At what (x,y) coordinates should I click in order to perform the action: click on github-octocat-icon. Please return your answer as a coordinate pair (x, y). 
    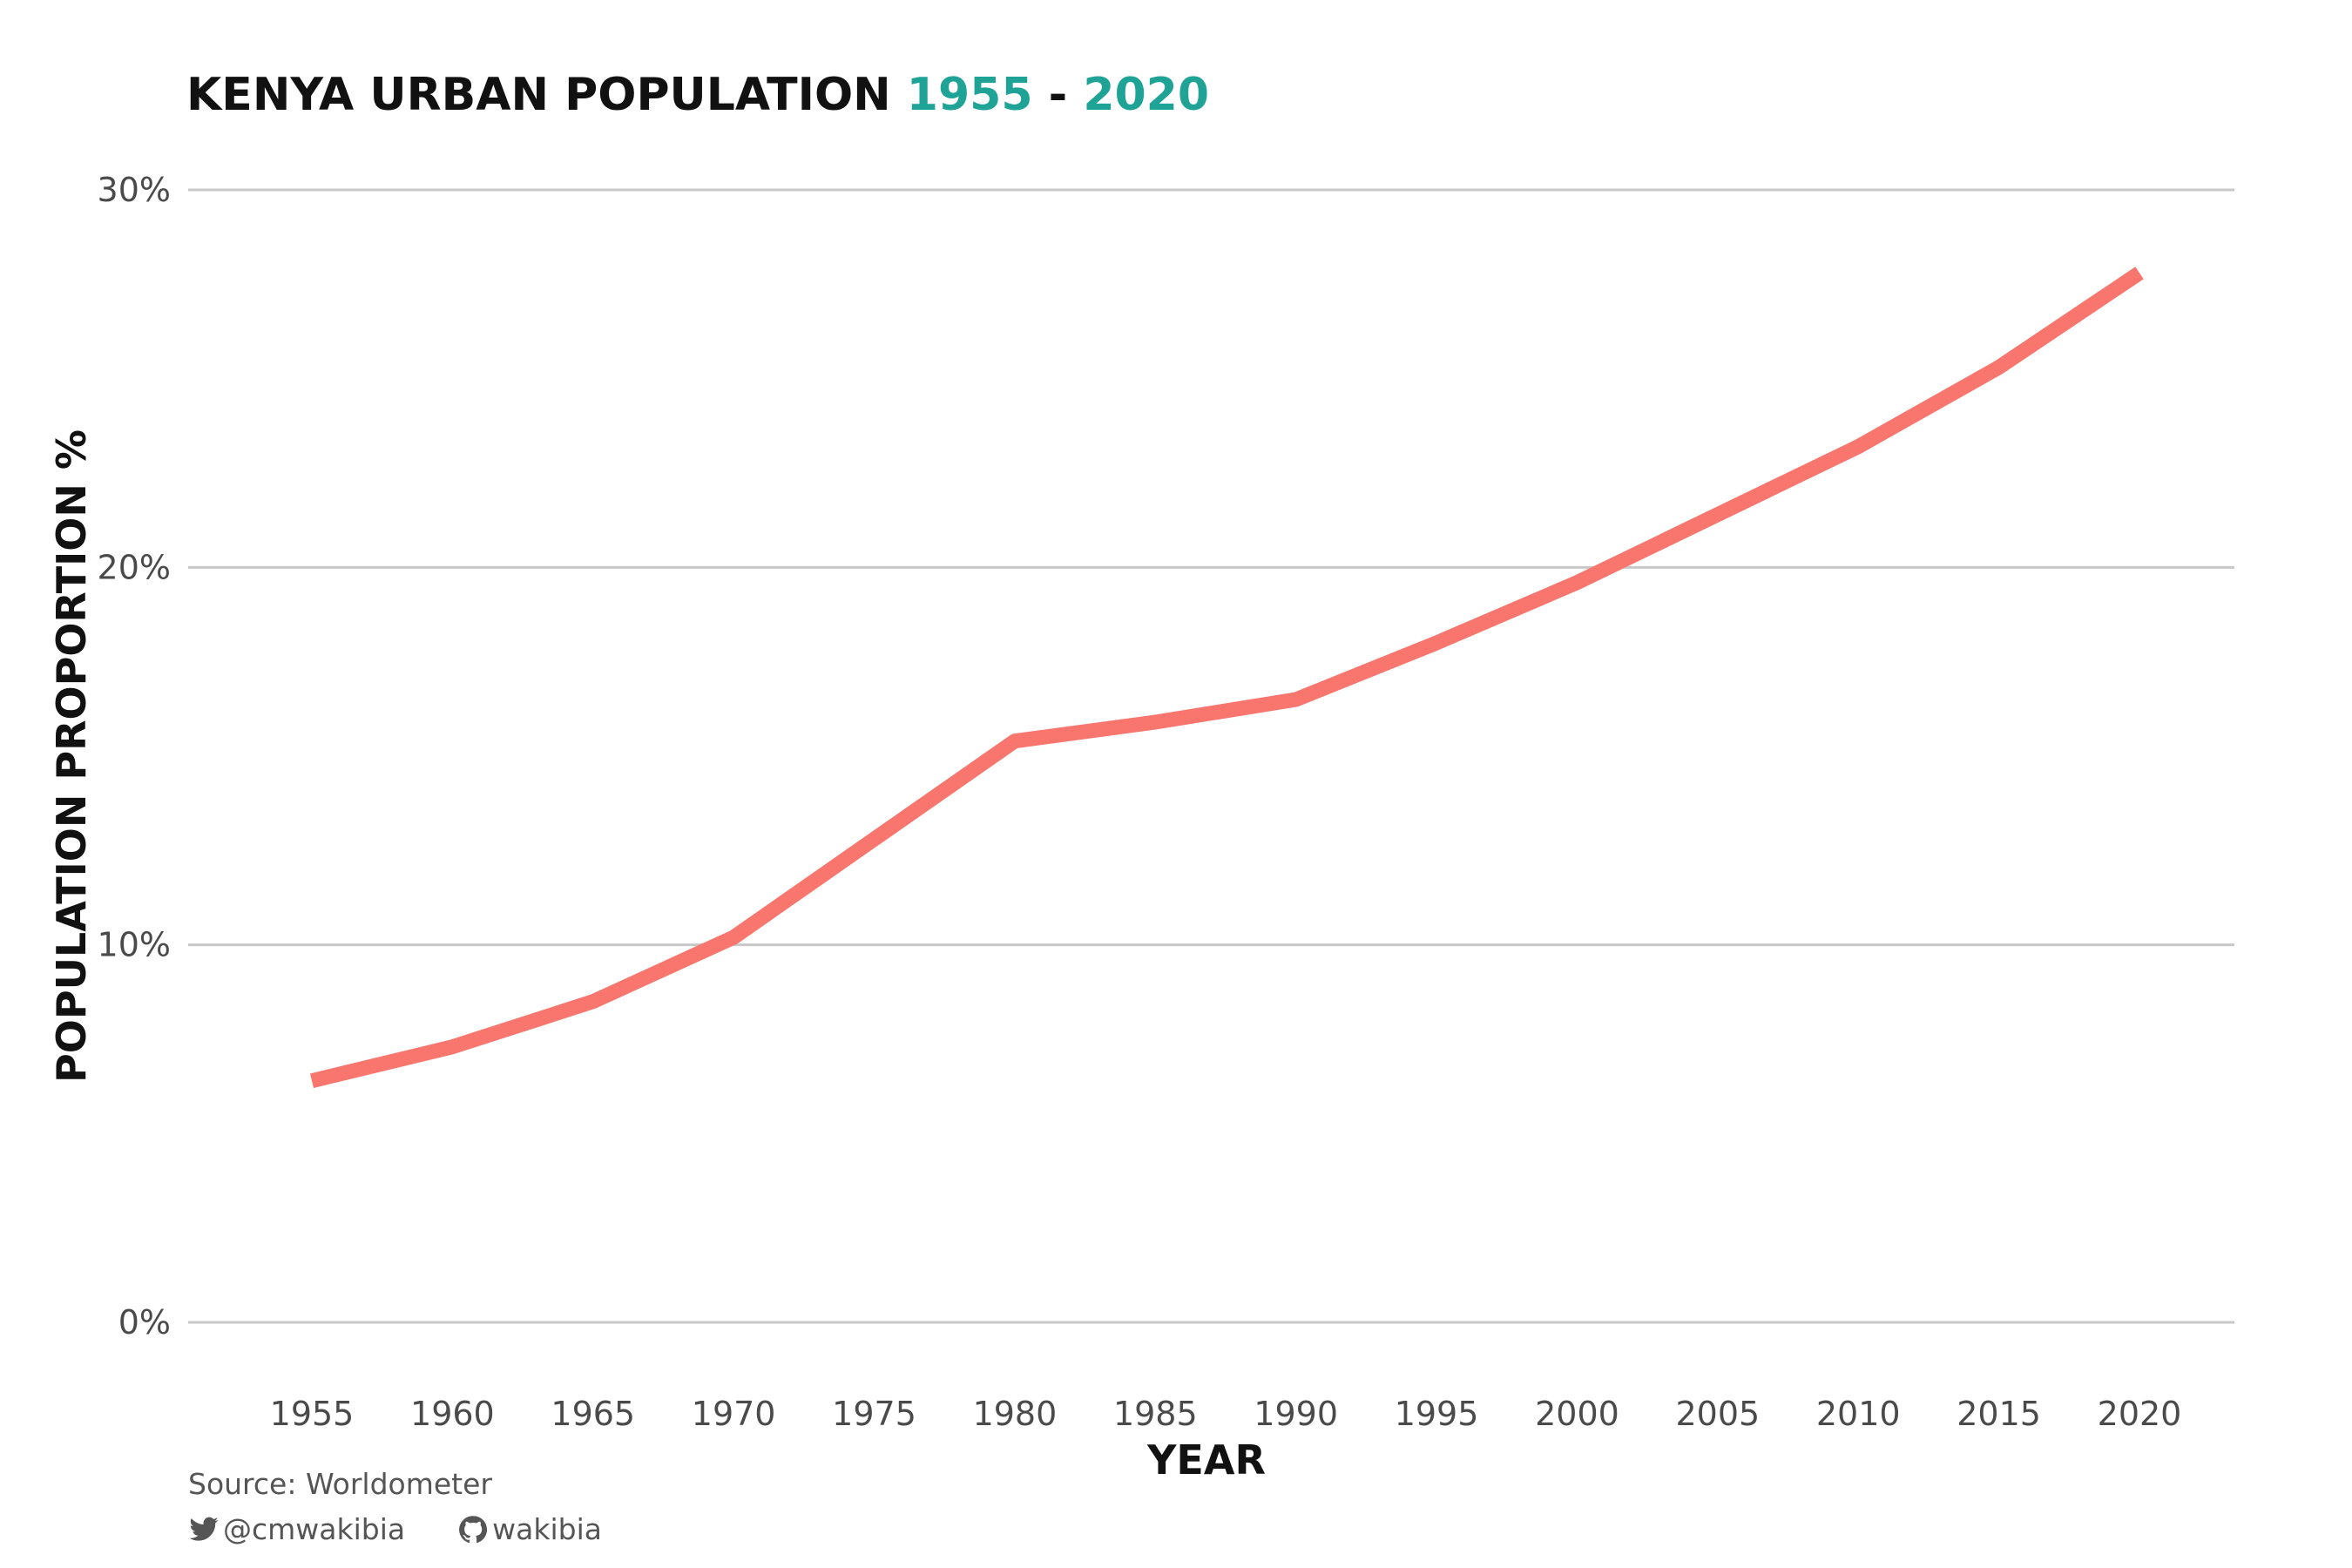
    Looking at the image, I should click on (474, 1529).